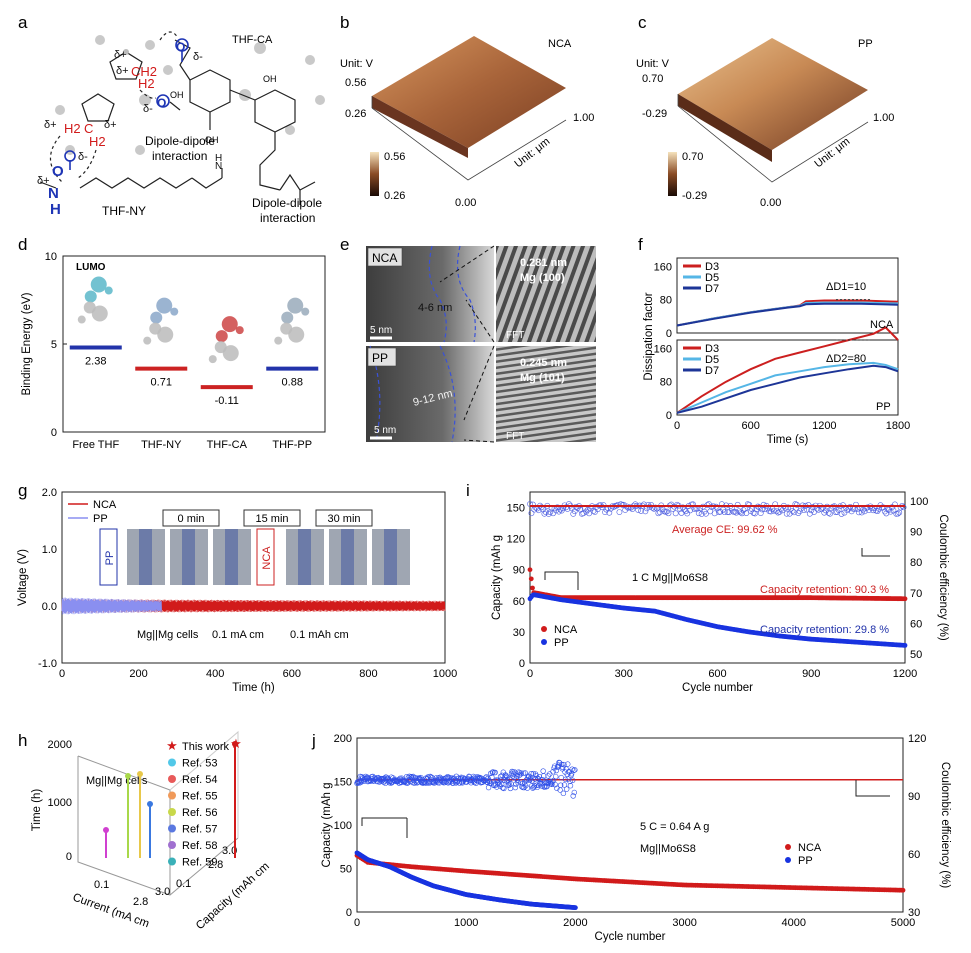  Describe the element at coordinates (346, 870) in the screenshot. I see `j-ytick: 50` at that location.